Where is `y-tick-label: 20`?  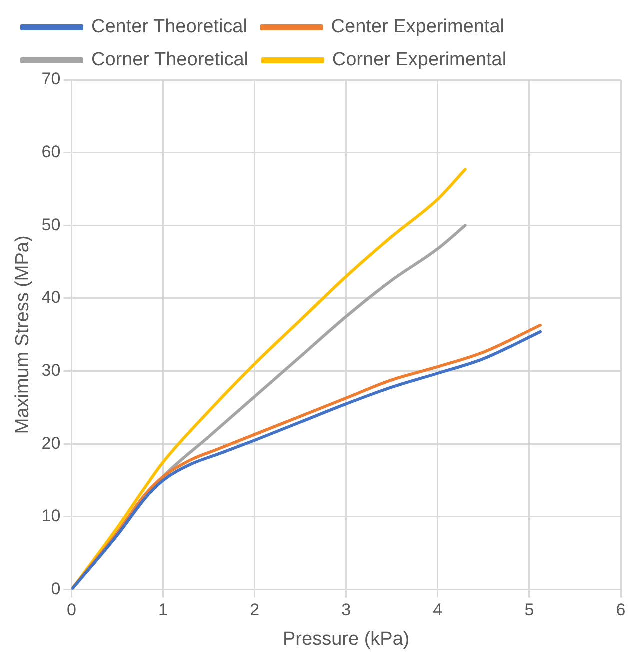
y-tick-label: 20 is located at coordinates (51, 443).